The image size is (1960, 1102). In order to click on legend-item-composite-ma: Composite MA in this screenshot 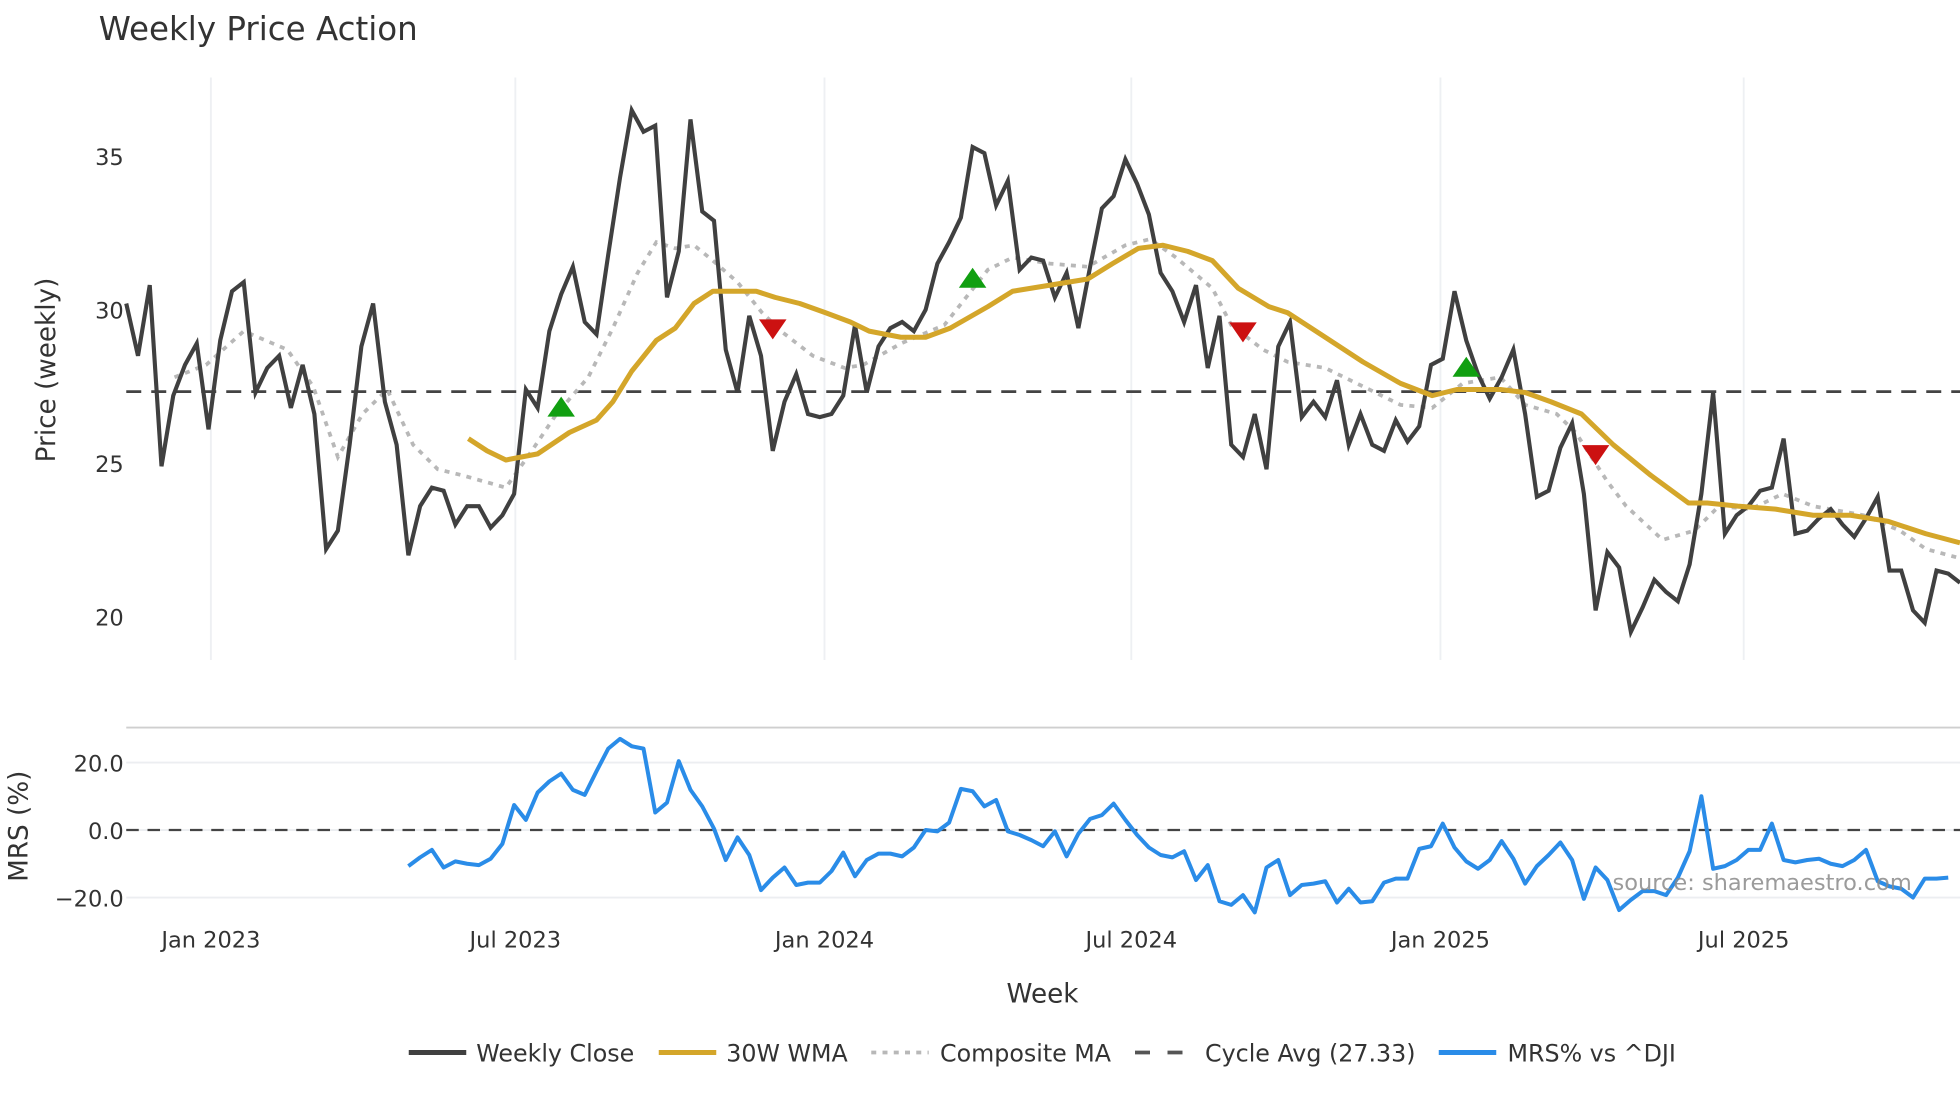, I will do `click(991, 1053)`.